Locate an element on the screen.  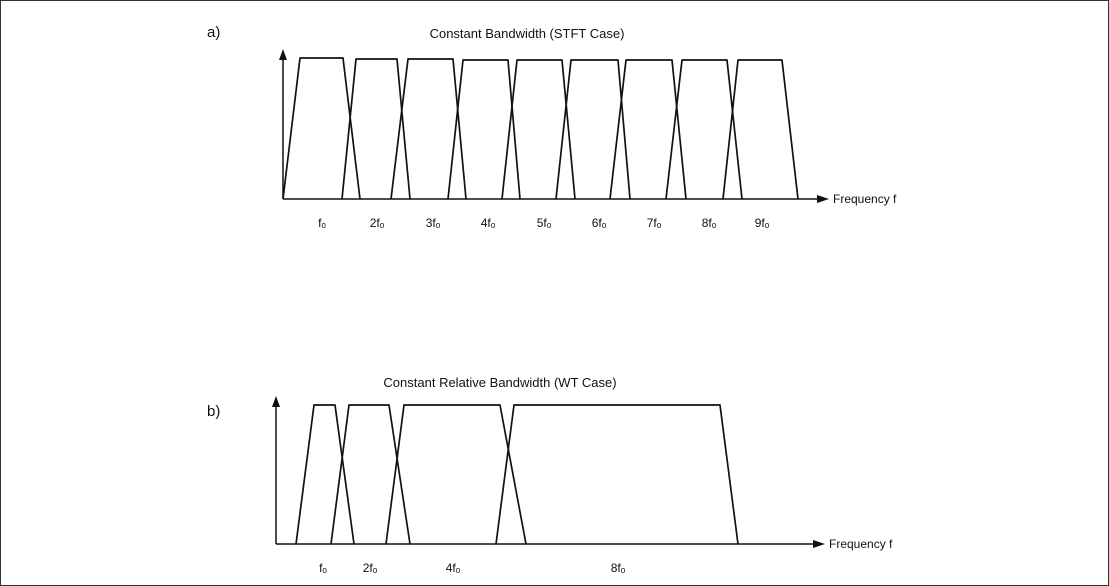
panel-b-filters is located at coordinates (517, 474).